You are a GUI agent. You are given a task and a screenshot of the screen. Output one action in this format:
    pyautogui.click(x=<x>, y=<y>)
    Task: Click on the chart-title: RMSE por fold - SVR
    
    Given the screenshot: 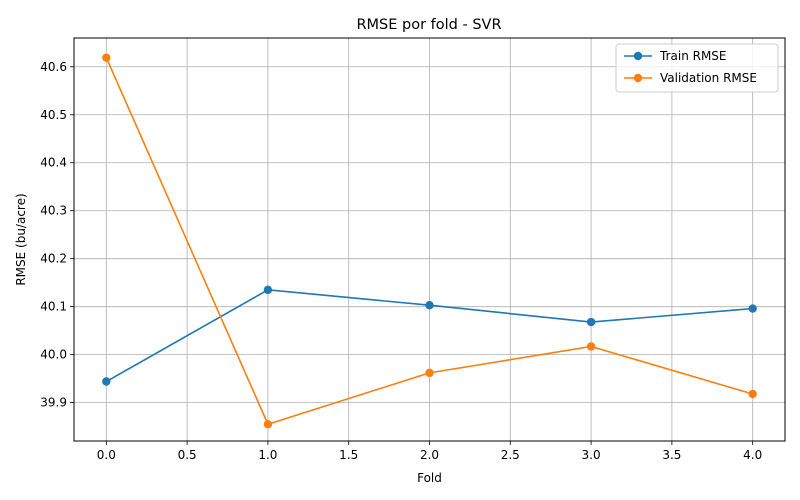 What is the action you would take?
    pyautogui.click(x=428, y=25)
    